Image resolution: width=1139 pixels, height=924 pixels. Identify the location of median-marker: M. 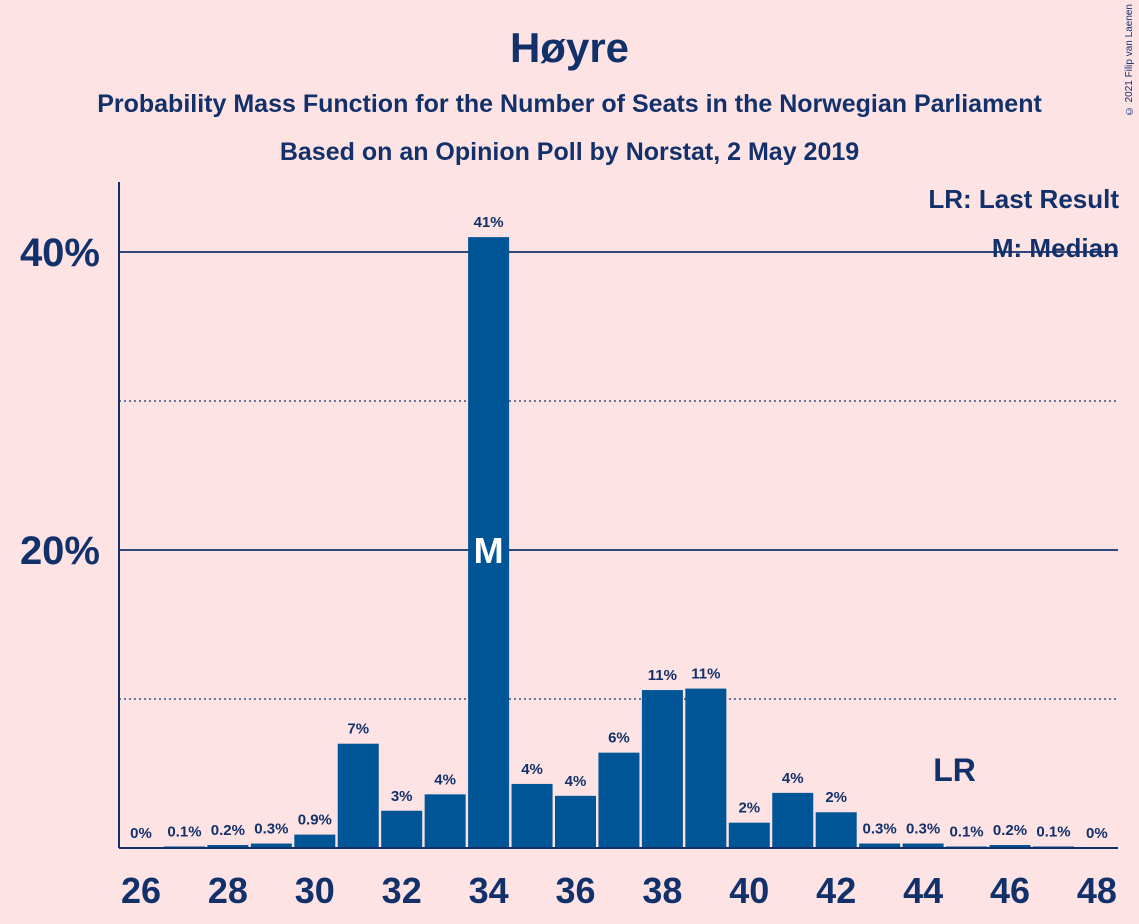
(489, 550).